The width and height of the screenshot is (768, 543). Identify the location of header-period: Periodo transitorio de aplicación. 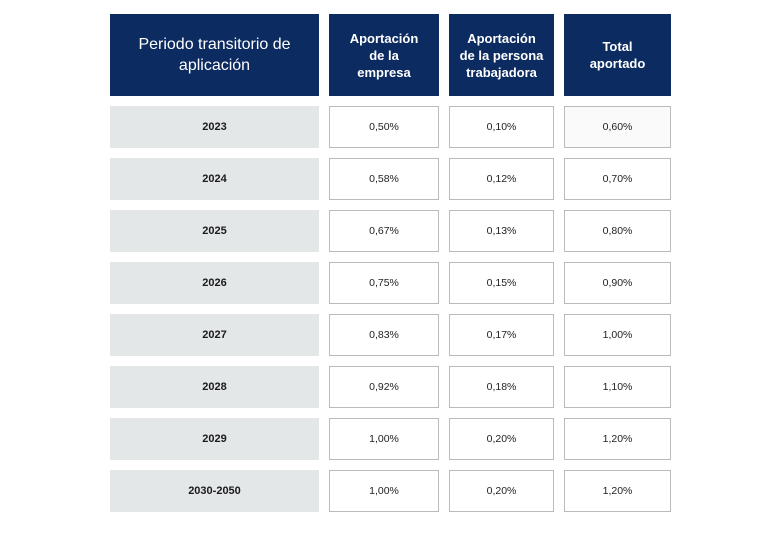
(214, 55).